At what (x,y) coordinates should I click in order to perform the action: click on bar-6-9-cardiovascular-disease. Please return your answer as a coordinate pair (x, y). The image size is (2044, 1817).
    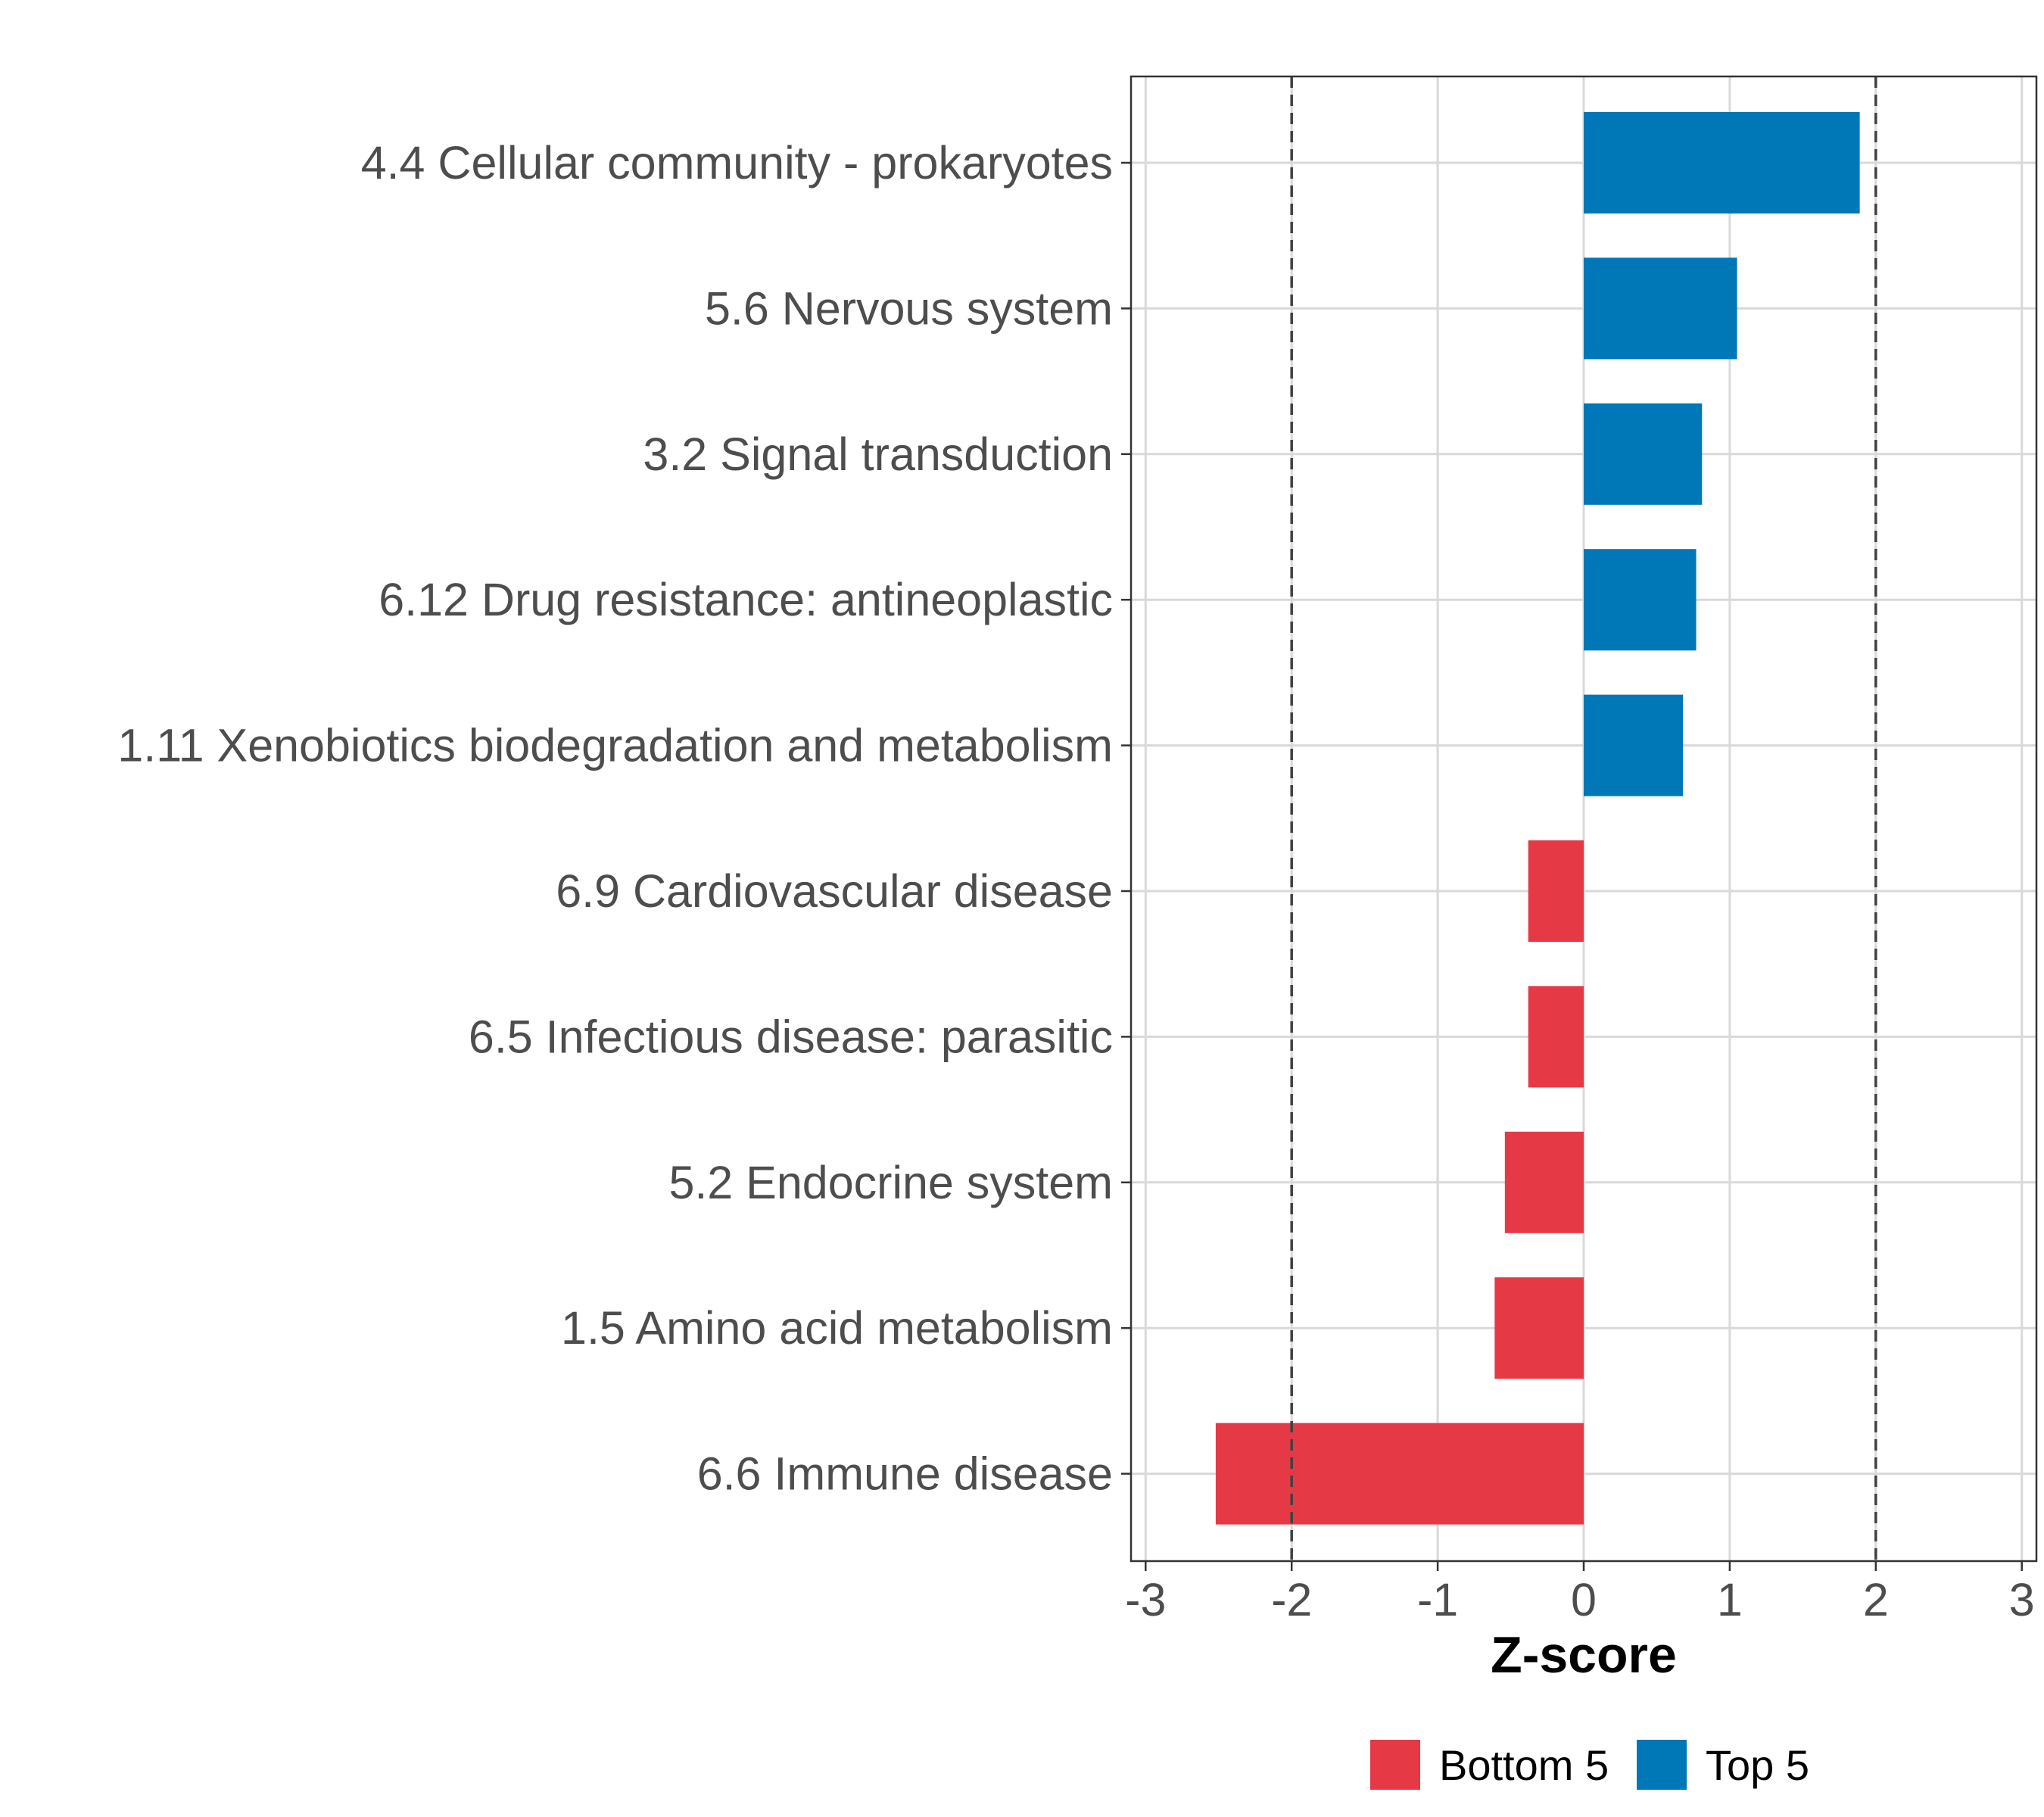
    Looking at the image, I should click on (1556, 891).